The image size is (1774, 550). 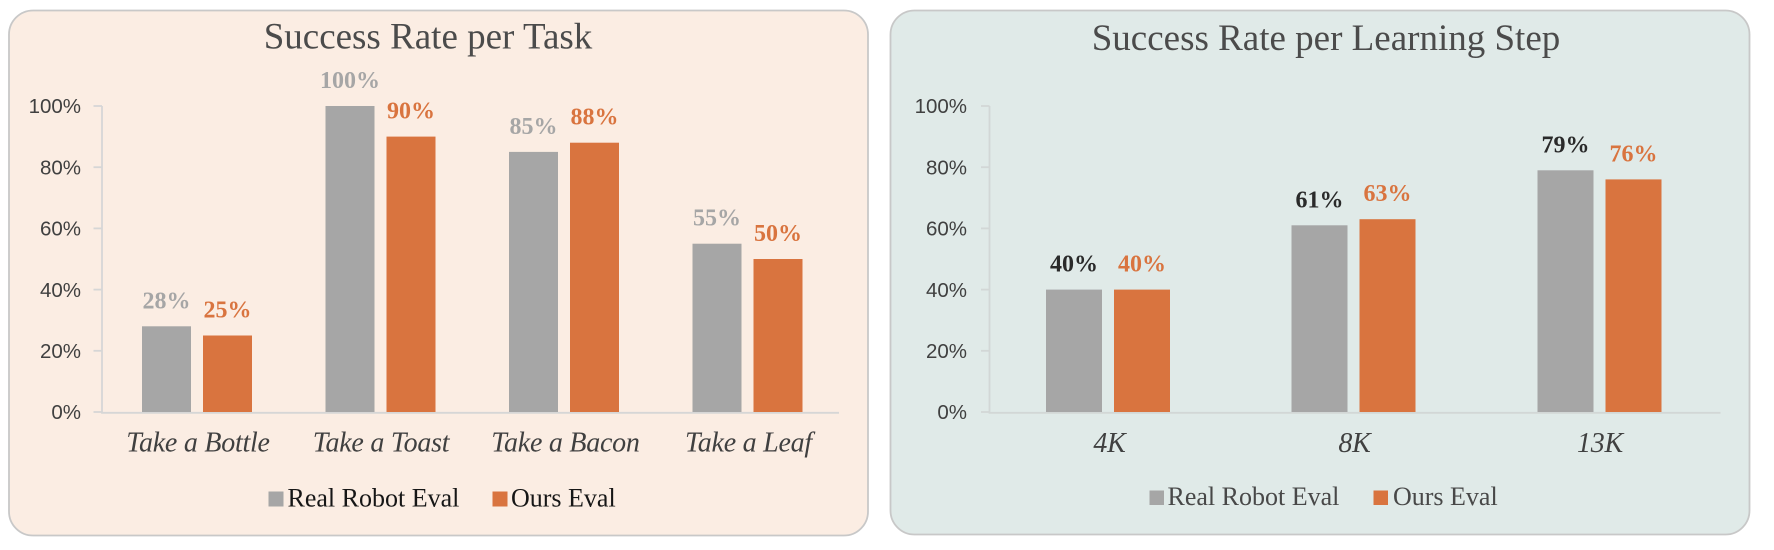 I want to click on svg-text: Success Rate per Task, so click(x=428, y=37).